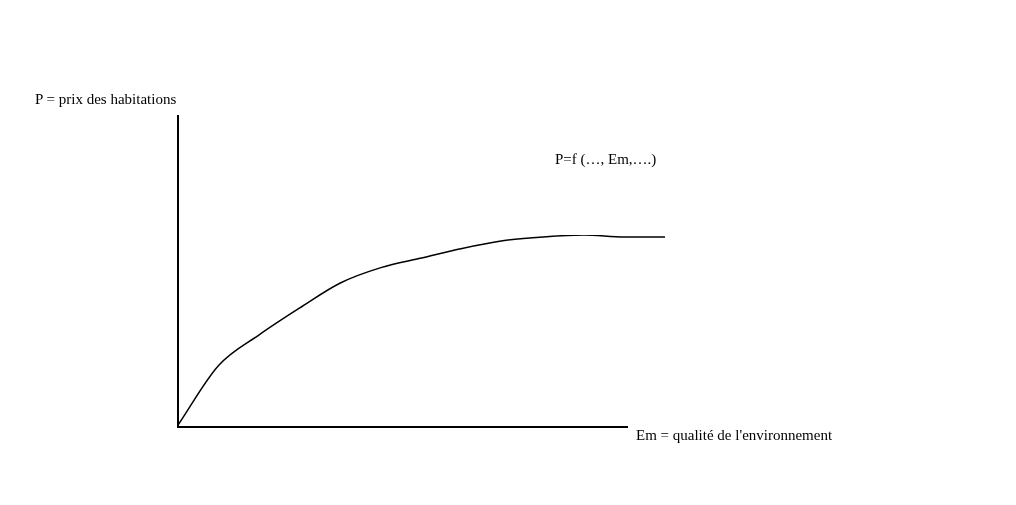 This screenshot has width=1016, height=505. Describe the element at coordinates (106, 98) in the screenshot. I see `text: P = prix des habitations` at that location.